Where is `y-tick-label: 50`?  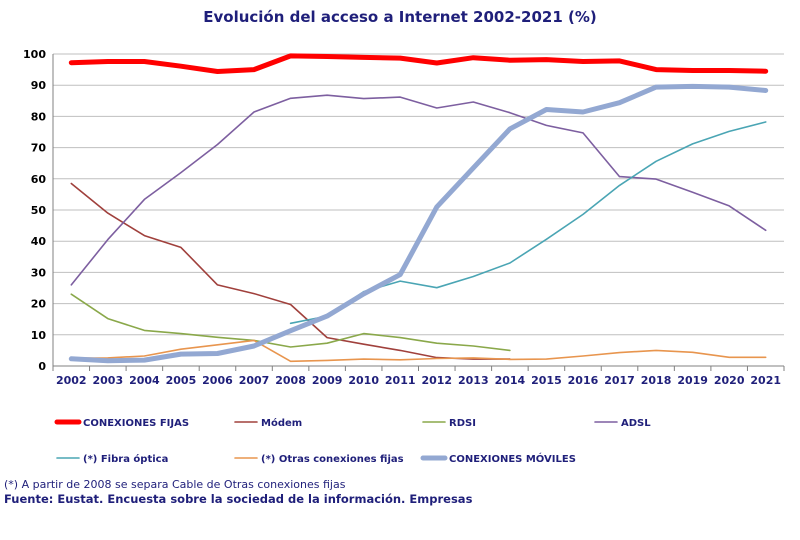
y-tick-label: 50 is located at coordinates (39, 210).